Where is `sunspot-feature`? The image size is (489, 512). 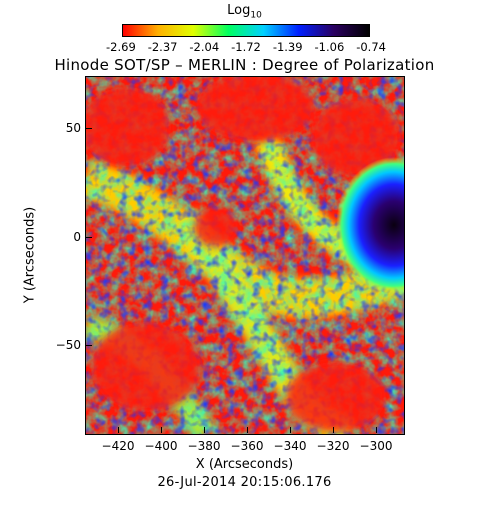
sunspot-feature is located at coordinates (370, 225).